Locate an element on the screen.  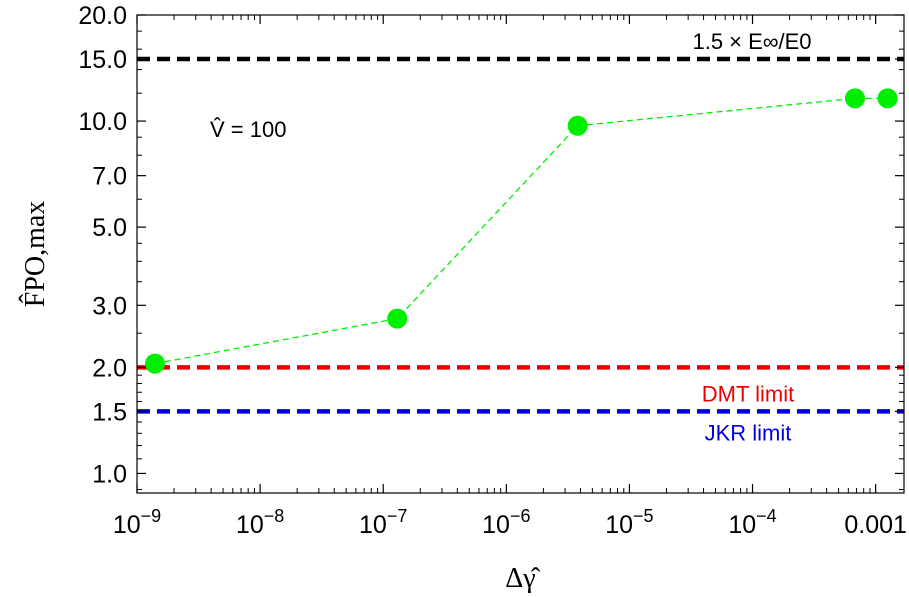
dmt-limit-label: DMT limit is located at coordinates (748, 393).